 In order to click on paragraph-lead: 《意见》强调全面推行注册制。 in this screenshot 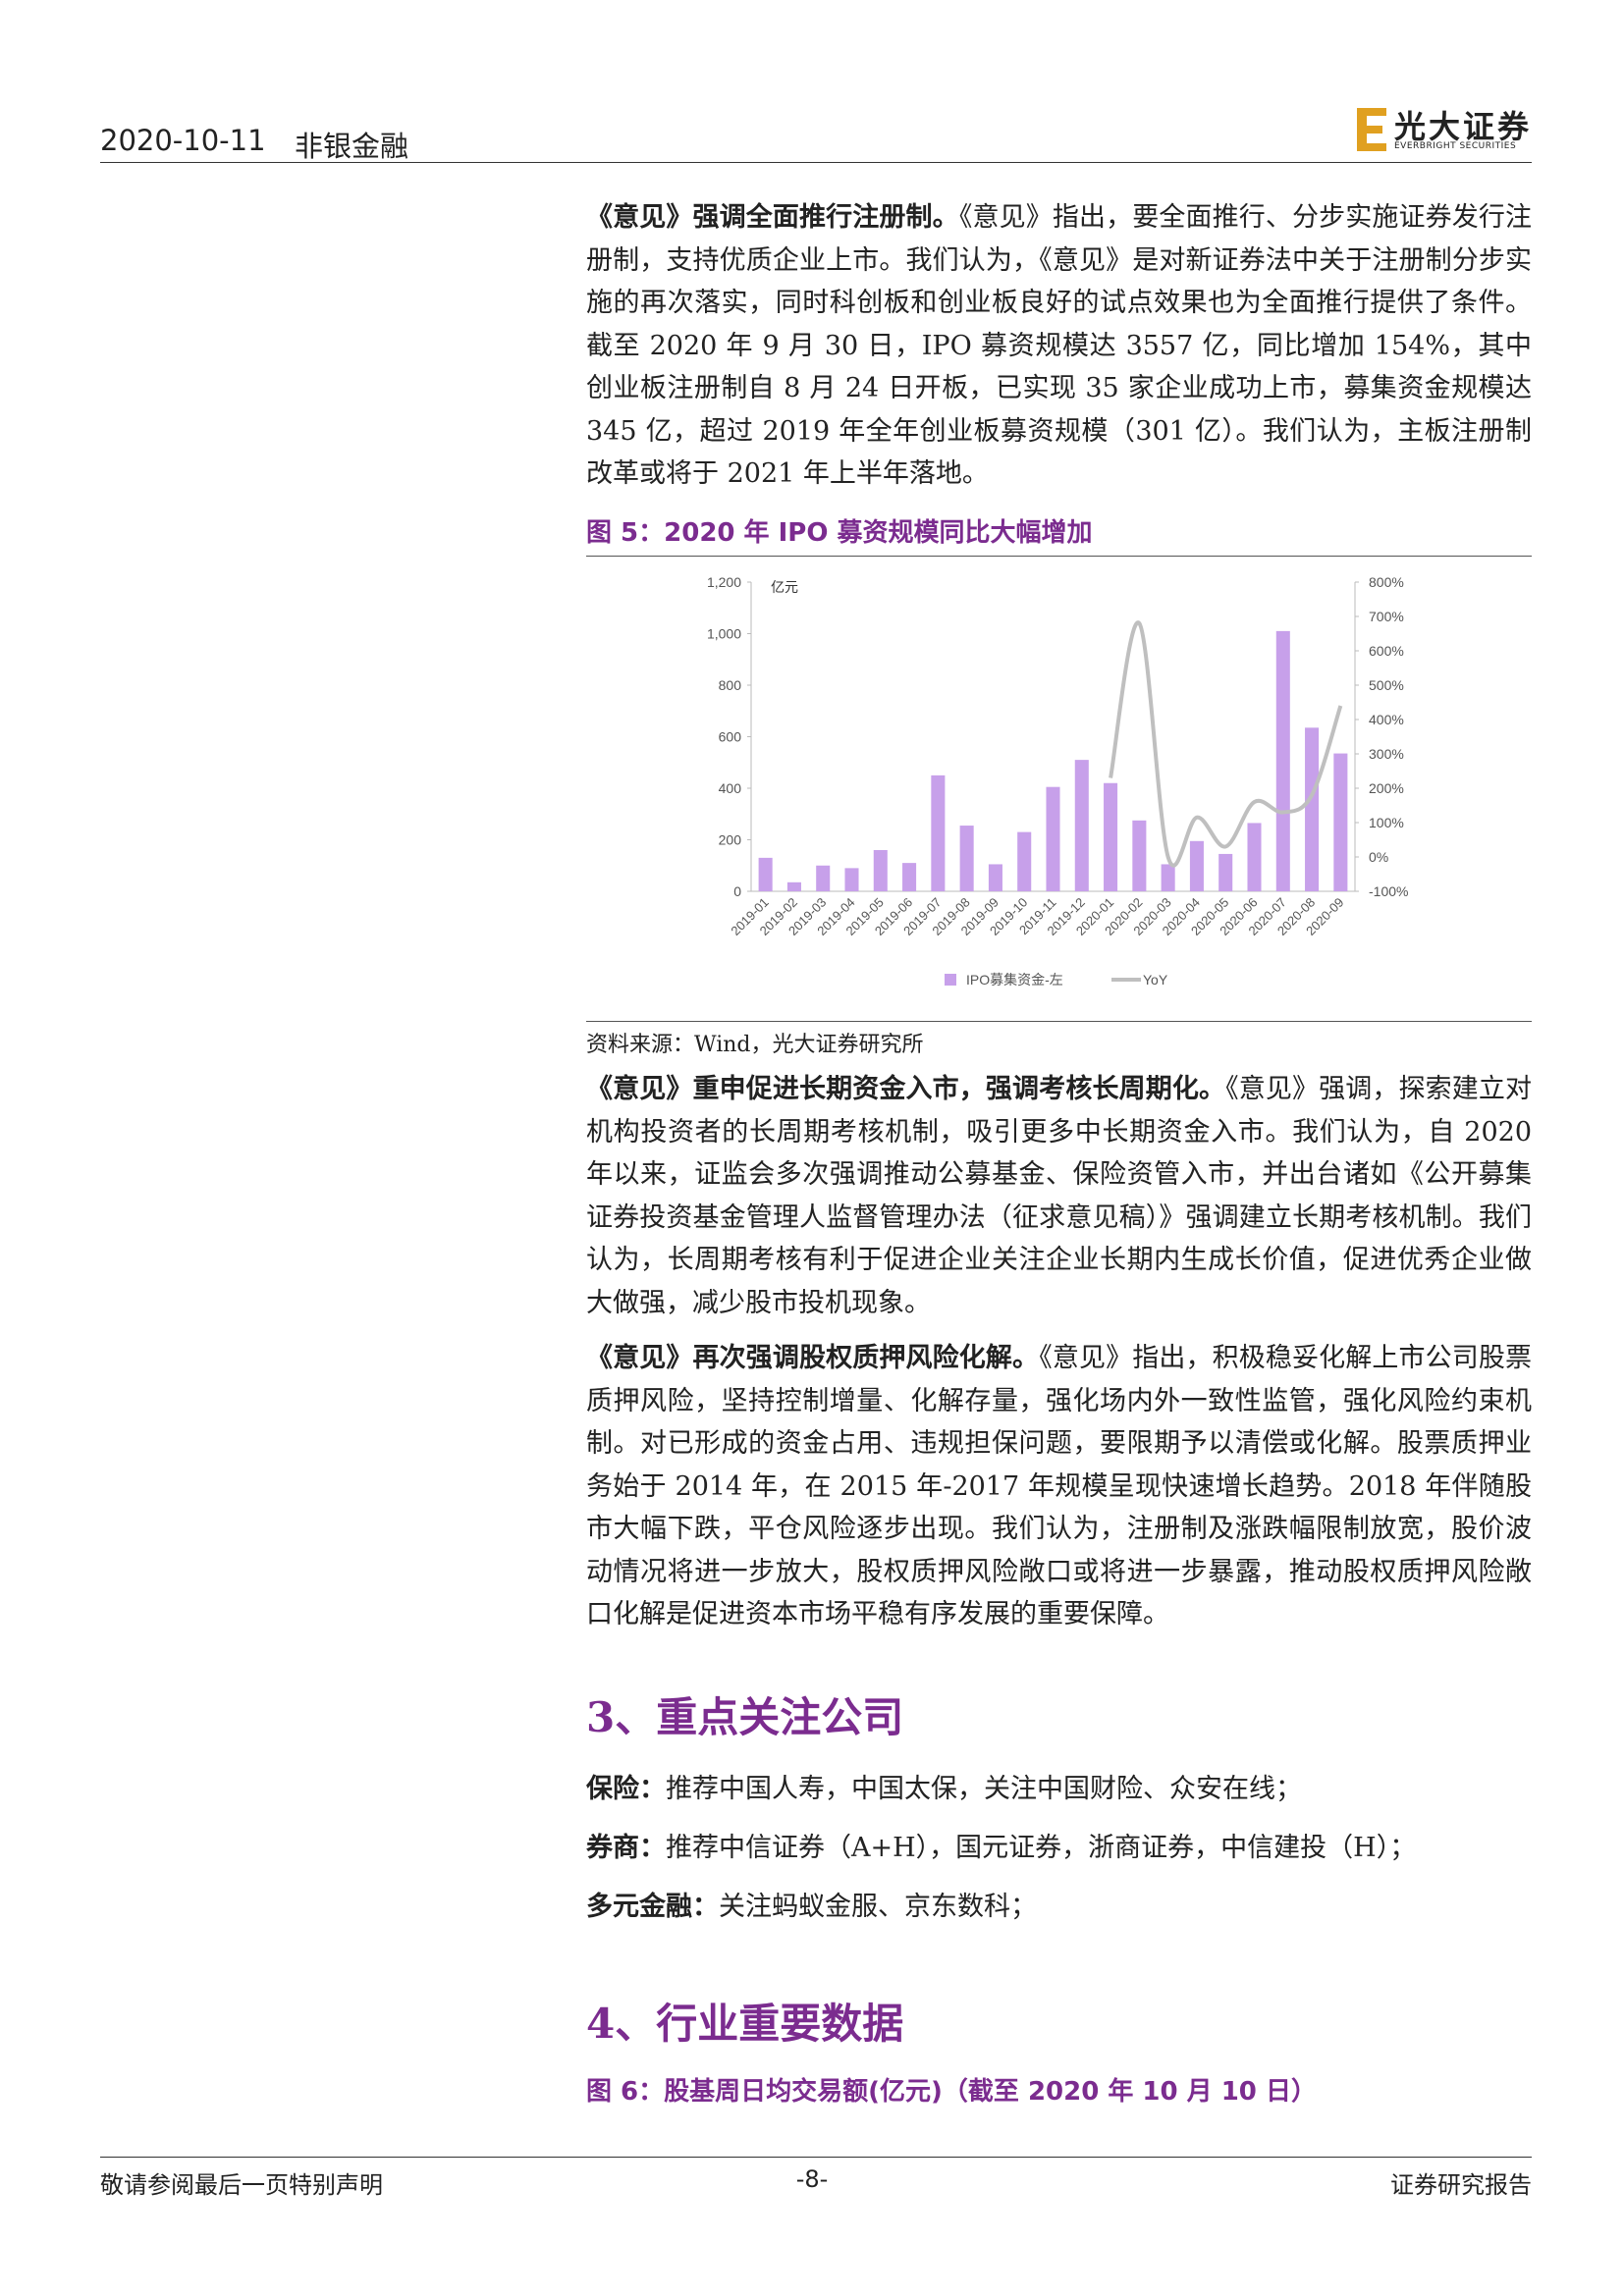, I will do `click(772, 218)`.